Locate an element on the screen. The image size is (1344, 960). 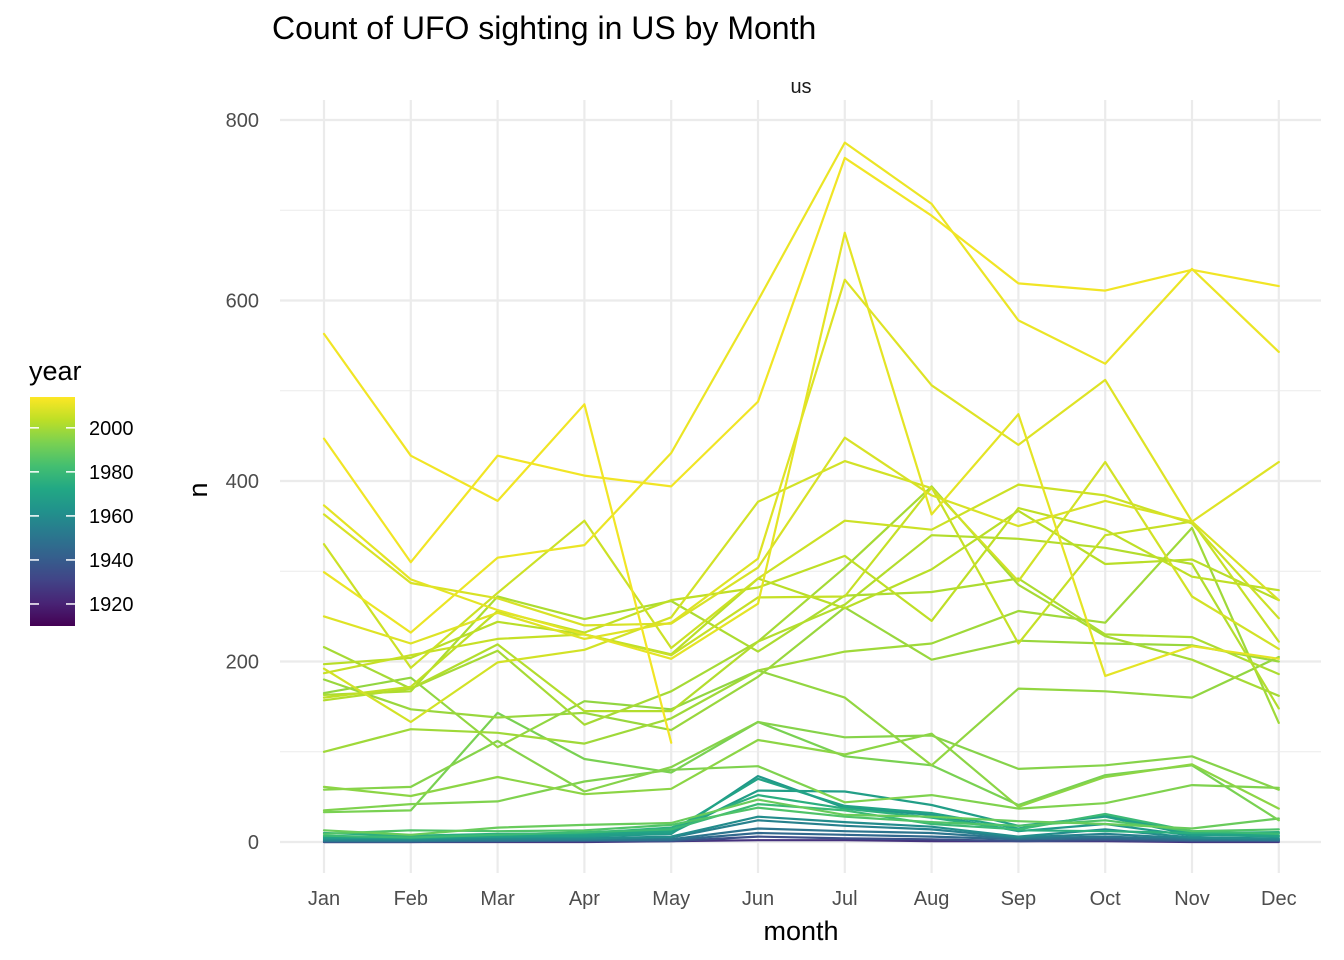
y-tick-label: 200 is located at coordinates (242, 663).